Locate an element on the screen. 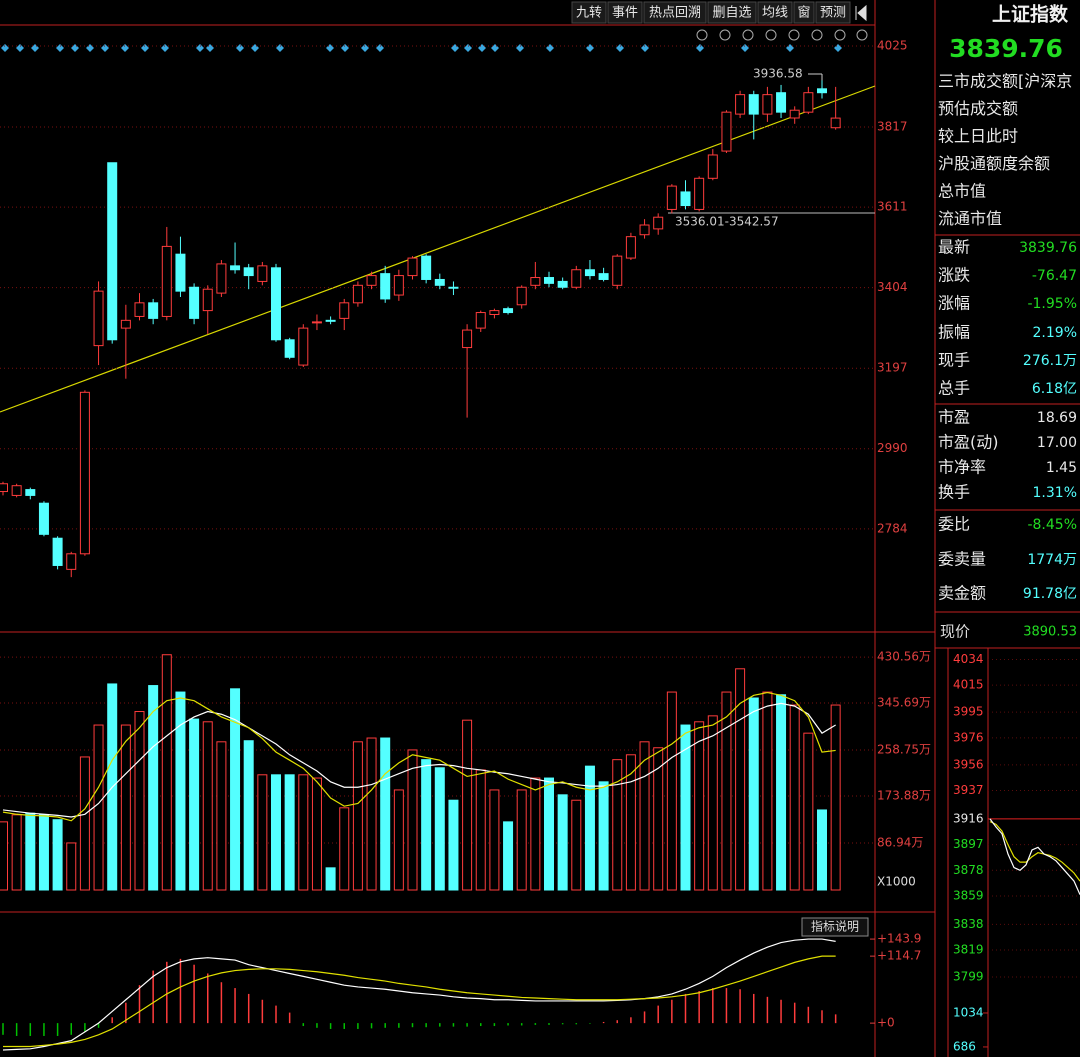  zoom-out is located at coordinates (862, 35).